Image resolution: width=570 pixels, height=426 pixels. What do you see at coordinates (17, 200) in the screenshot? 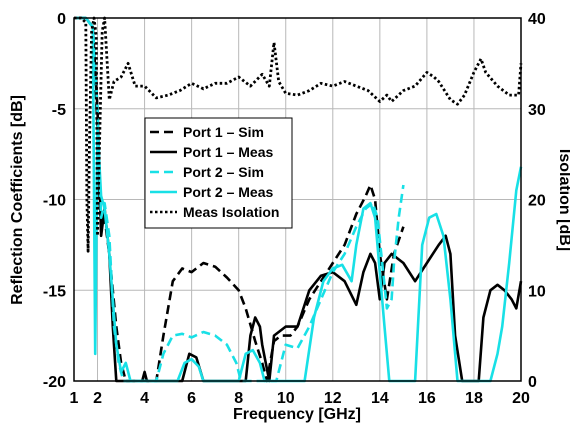
I see `y-axis-title: Reflection Coefficients [dB]` at bounding box center [17, 200].